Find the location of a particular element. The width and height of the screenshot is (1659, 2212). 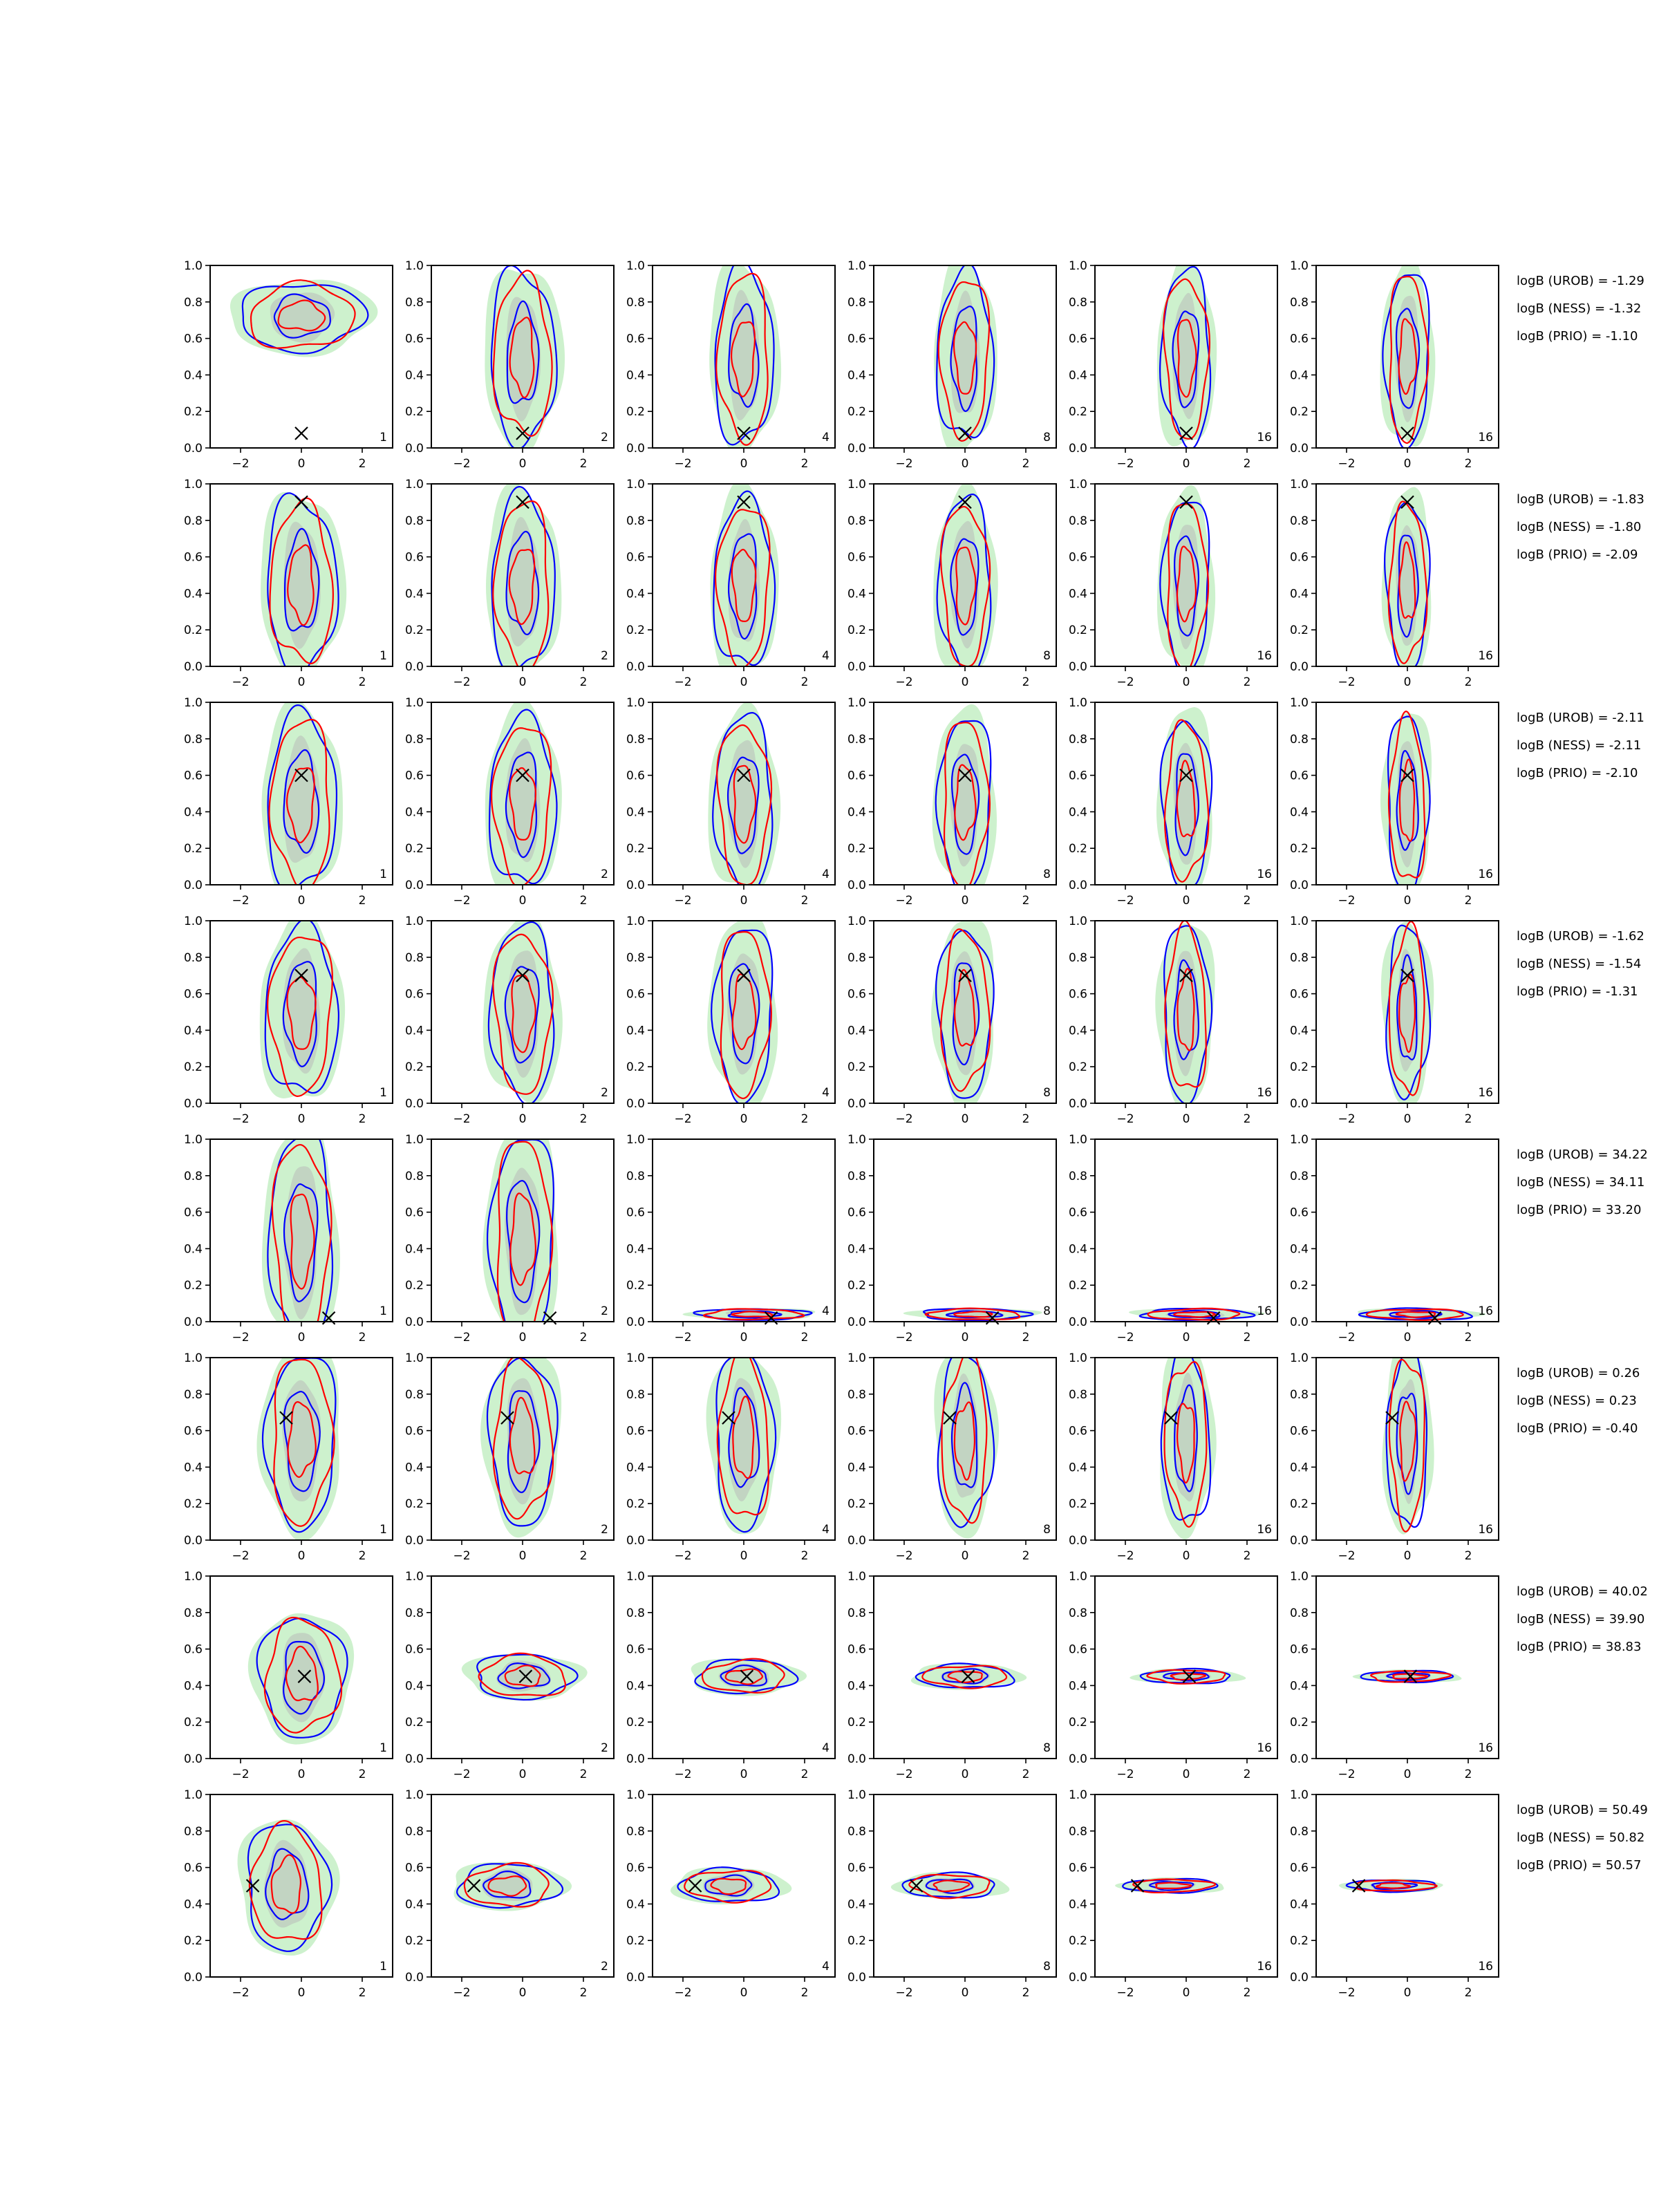

panel-sample-label: 4 is located at coordinates (826, 1530).